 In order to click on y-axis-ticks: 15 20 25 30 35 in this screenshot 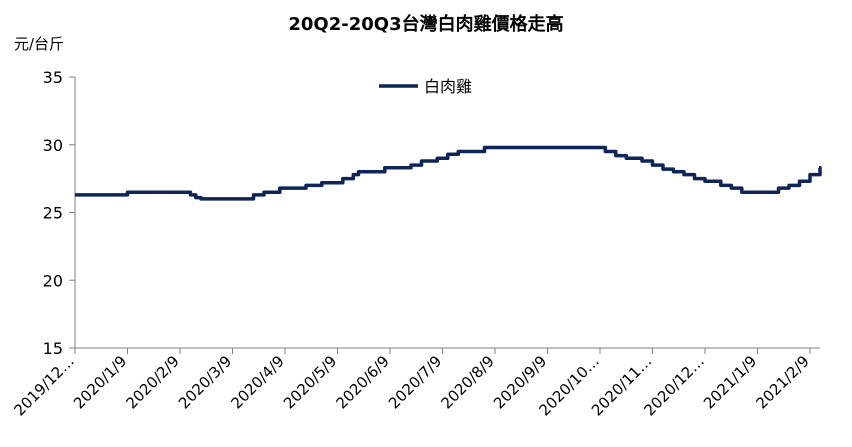, I will do `click(59, 213)`.